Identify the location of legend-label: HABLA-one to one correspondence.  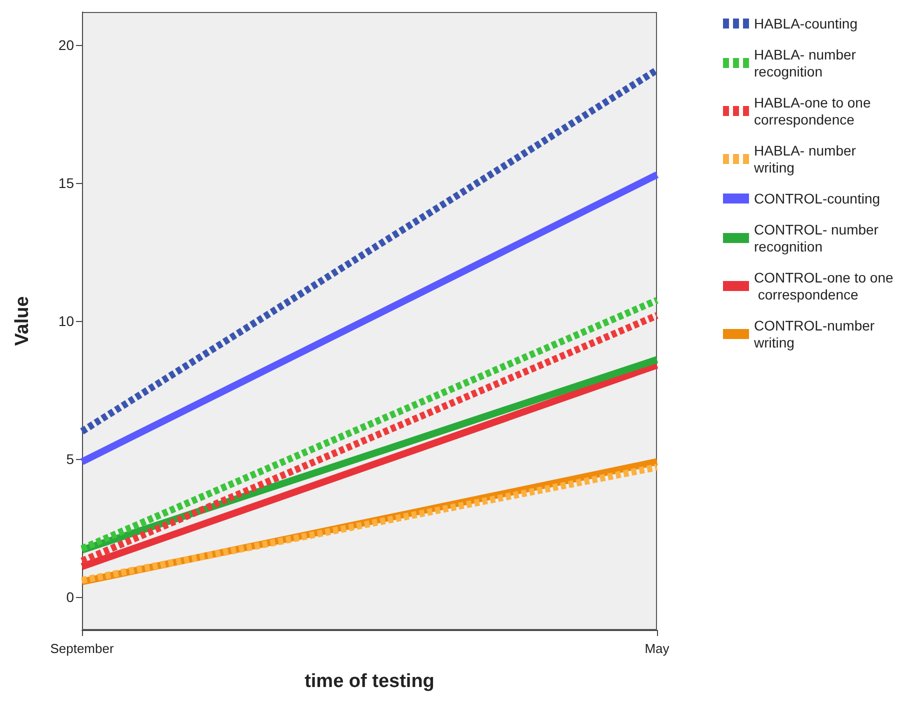
(814, 111).